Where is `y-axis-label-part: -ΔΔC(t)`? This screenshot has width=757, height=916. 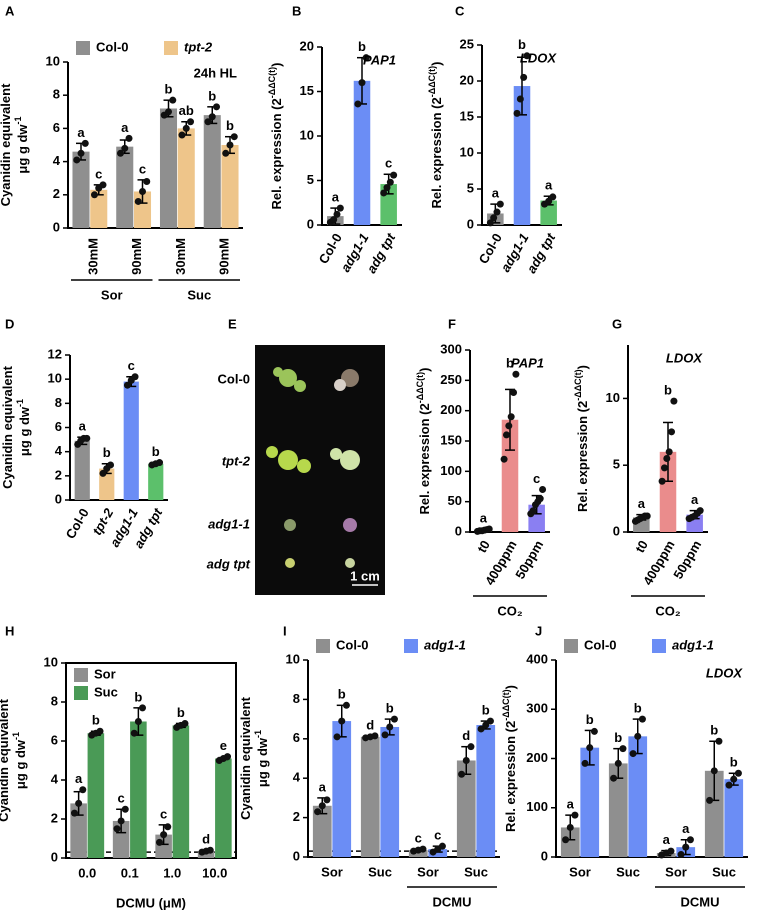
y-axis-label-part: -ΔΔC(t) is located at coordinates (420, 387).